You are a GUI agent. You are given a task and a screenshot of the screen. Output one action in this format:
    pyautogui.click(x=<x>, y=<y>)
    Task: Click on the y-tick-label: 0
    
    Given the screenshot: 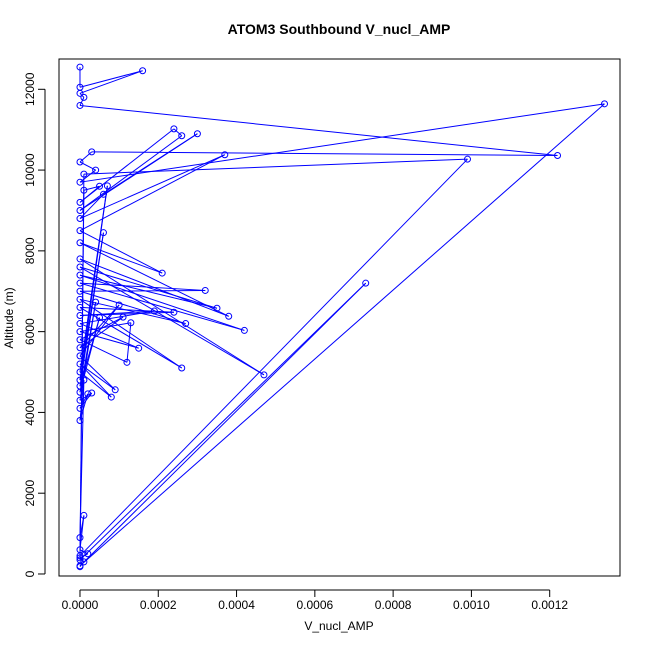 What is the action you would take?
    pyautogui.click(x=30, y=573)
    